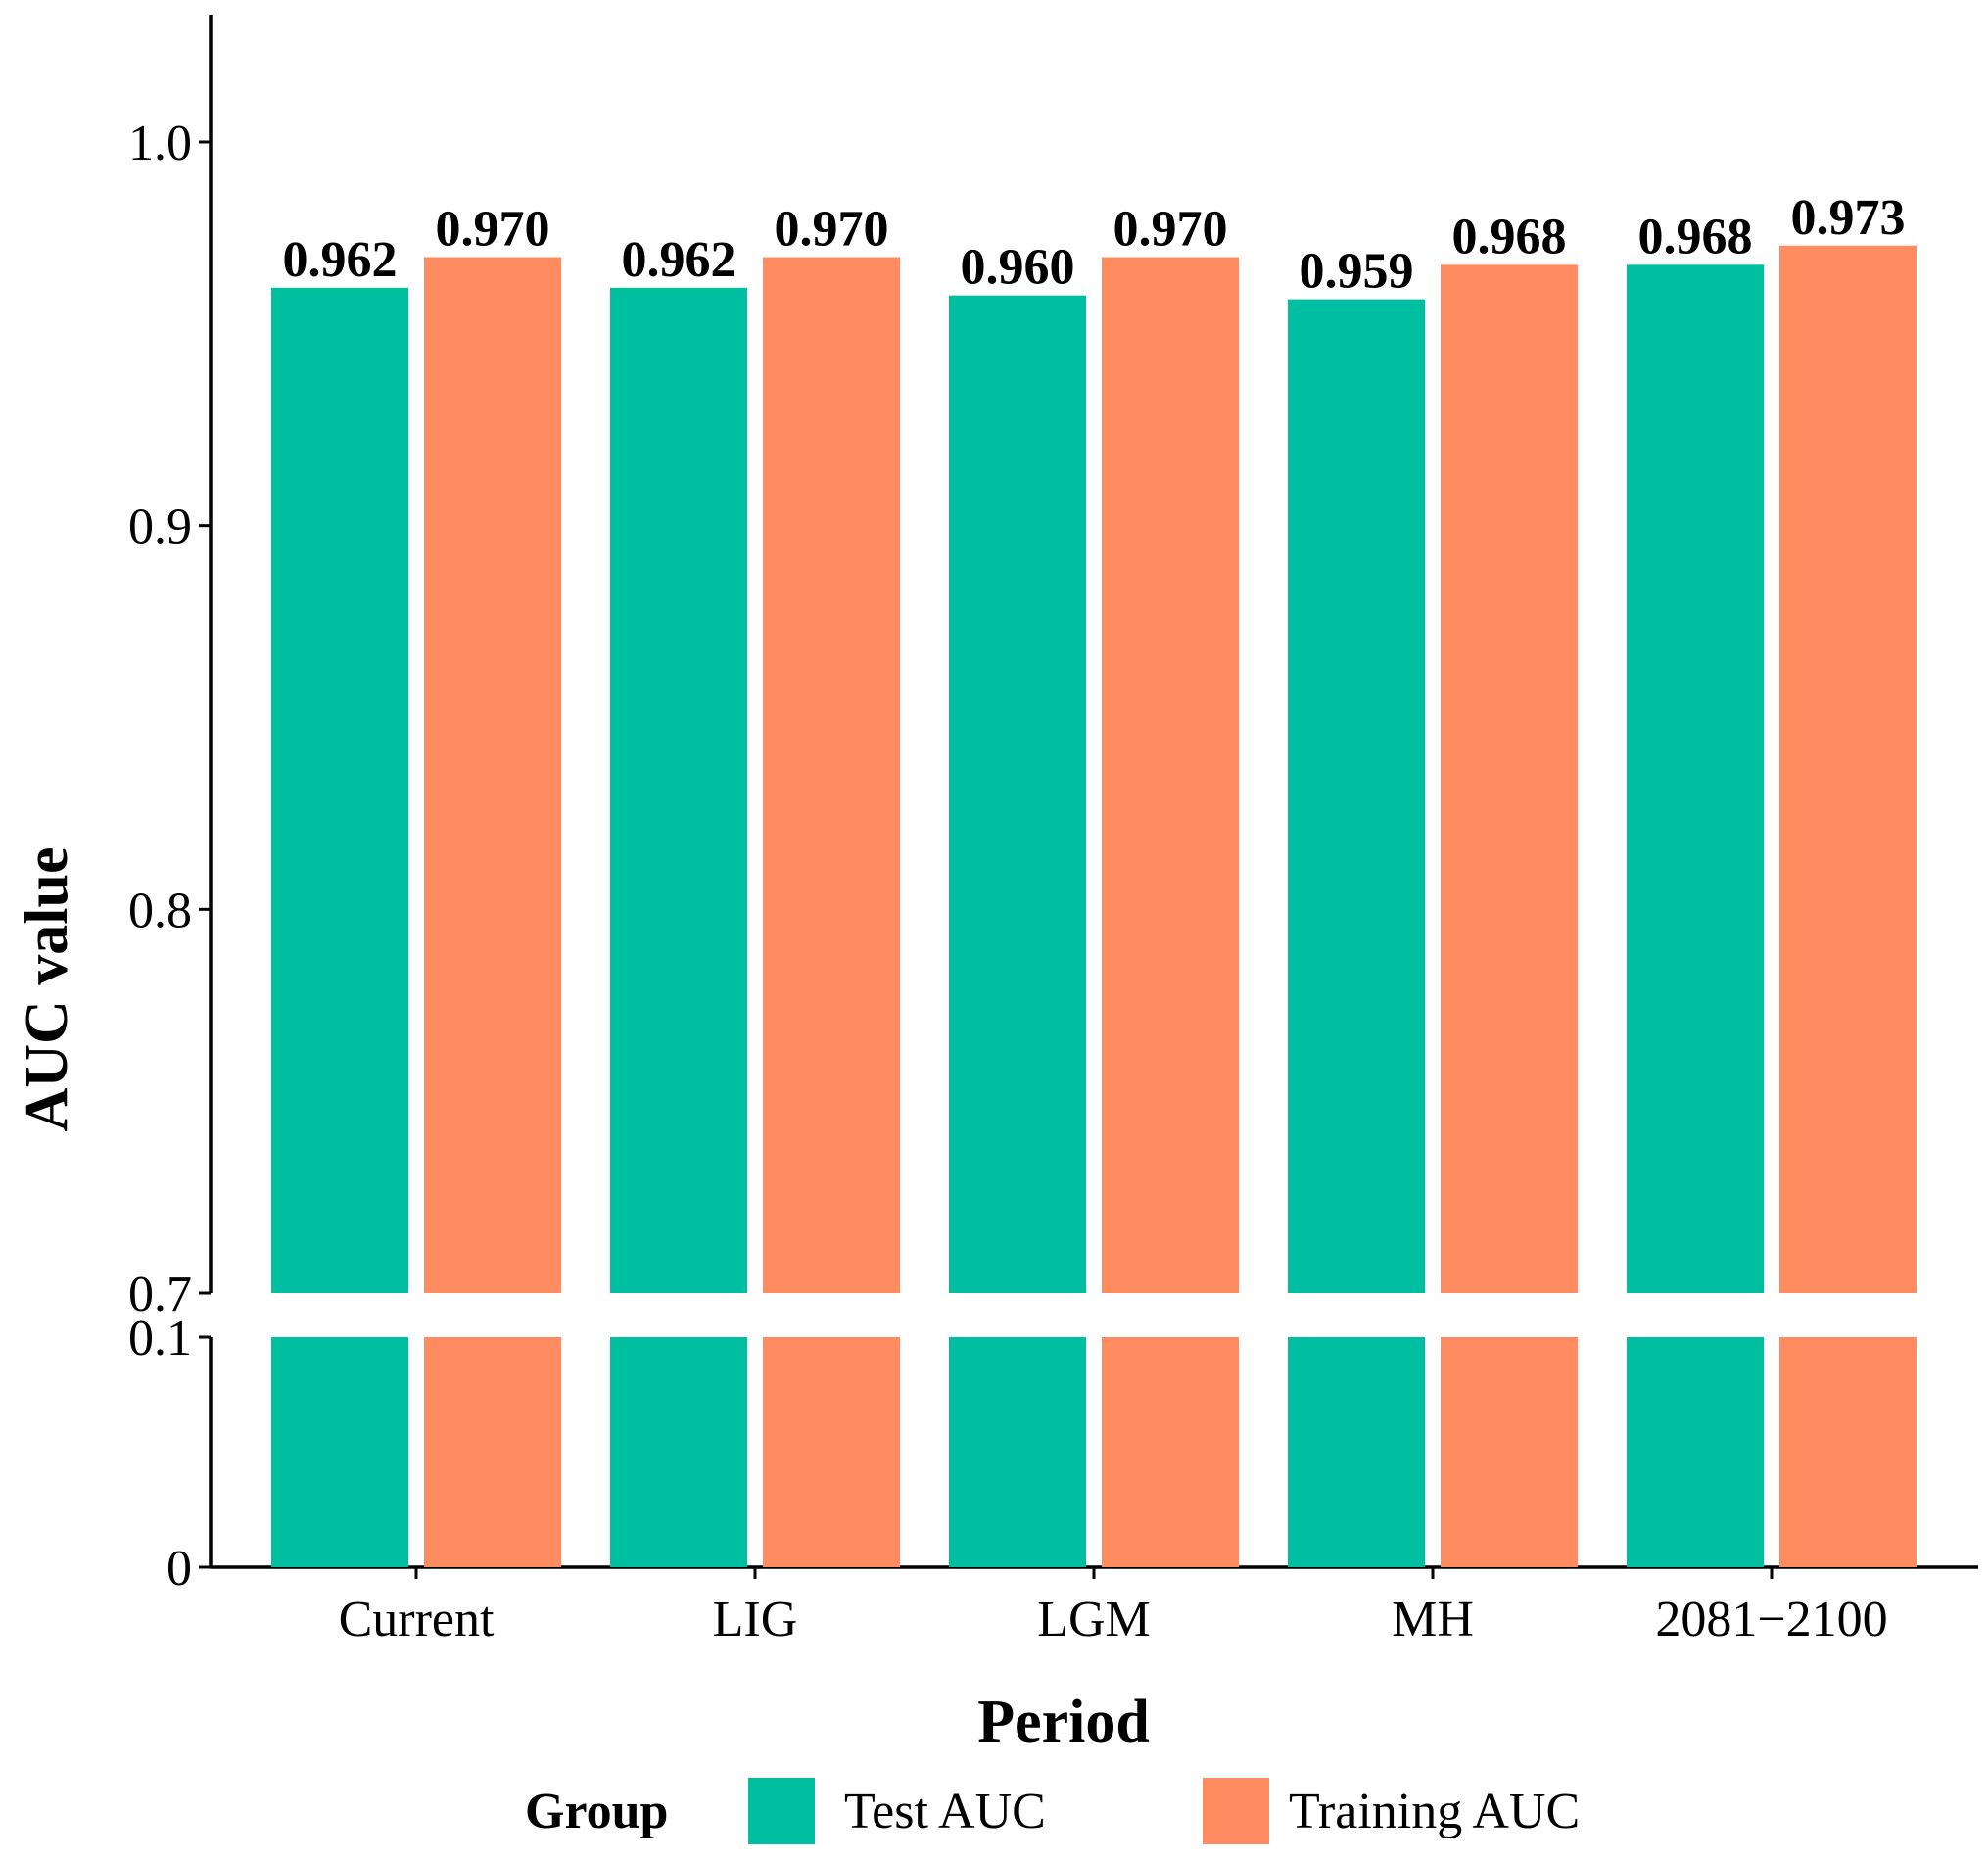  Describe the element at coordinates (417, 1619) in the screenshot. I see `x-tick-label: Current` at that location.